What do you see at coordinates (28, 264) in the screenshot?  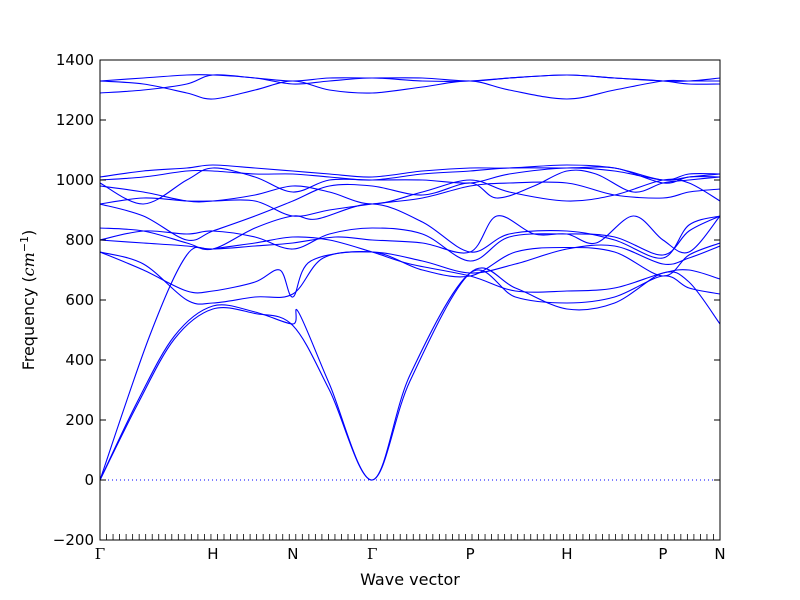 I see `y-axis-label-unit: cm` at bounding box center [28, 264].